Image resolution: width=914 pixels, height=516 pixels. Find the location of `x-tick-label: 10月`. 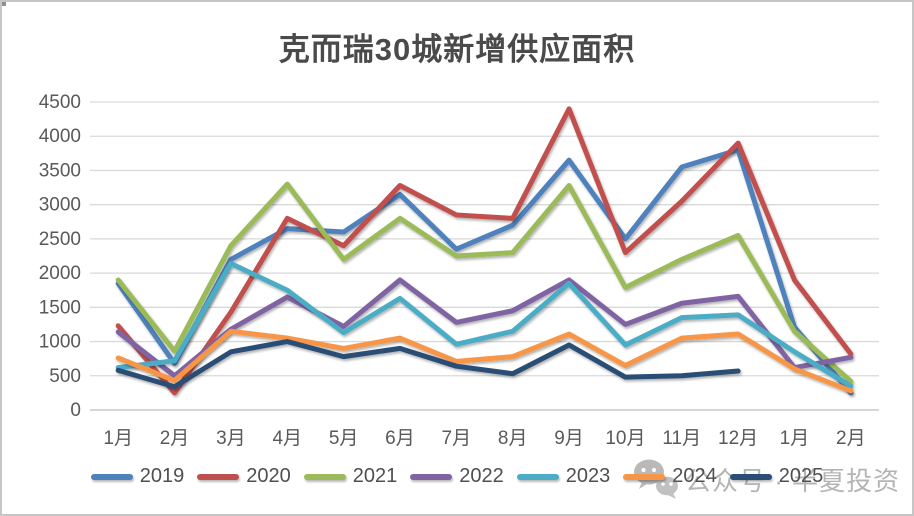

x-tick-label: 10月 is located at coordinates (625, 438).